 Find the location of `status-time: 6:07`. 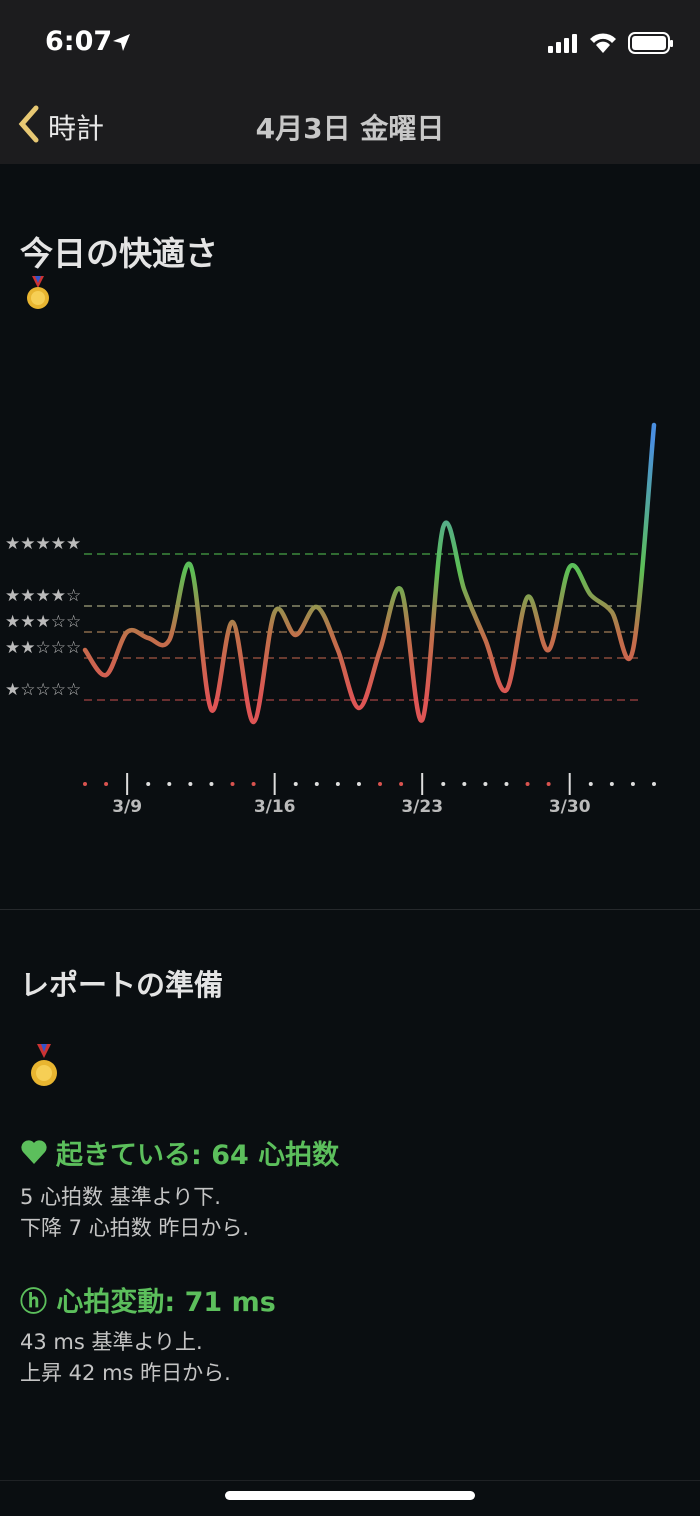

status-time: 6:07 is located at coordinates (79, 41).